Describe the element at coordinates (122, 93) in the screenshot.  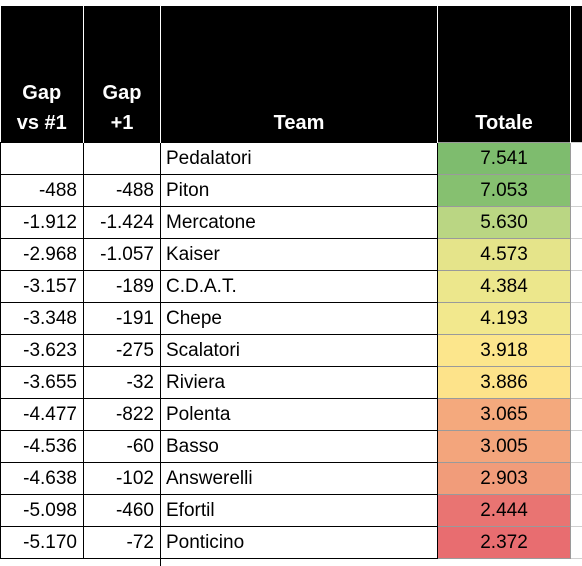
I see `header-gap-prev-line1: Gap` at that location.